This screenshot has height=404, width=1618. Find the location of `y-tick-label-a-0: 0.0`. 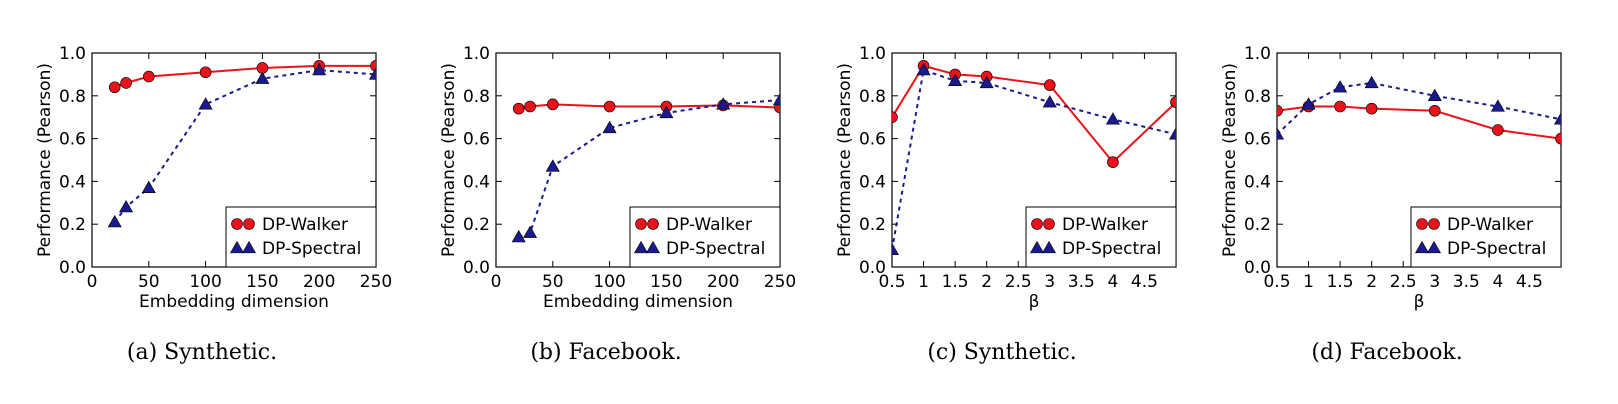

y-tick-label-a-0: 0.0 is located at coordinates (72, 268).